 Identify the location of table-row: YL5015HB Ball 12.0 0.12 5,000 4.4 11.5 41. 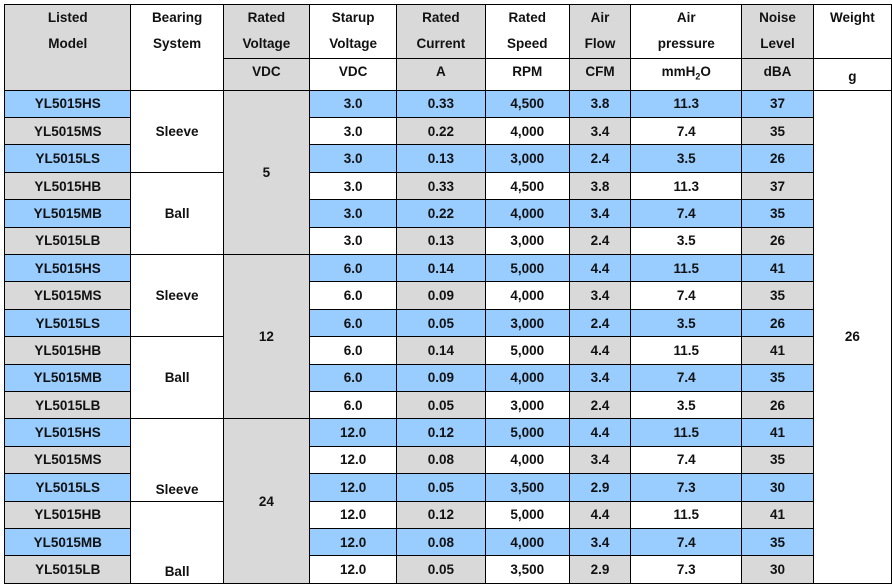
(447, 542).